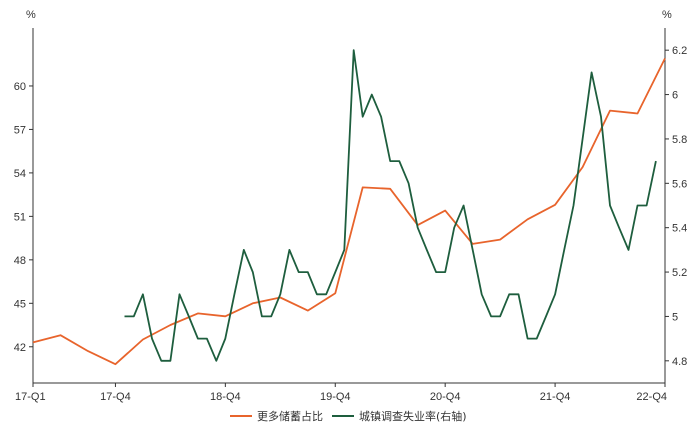 The height and width of the screenshot is (430, 700). What do you see at coordinates (679, 184) in the screenshot?
I see `right-tick-label: 5.6` at bounding box center [679, 184].